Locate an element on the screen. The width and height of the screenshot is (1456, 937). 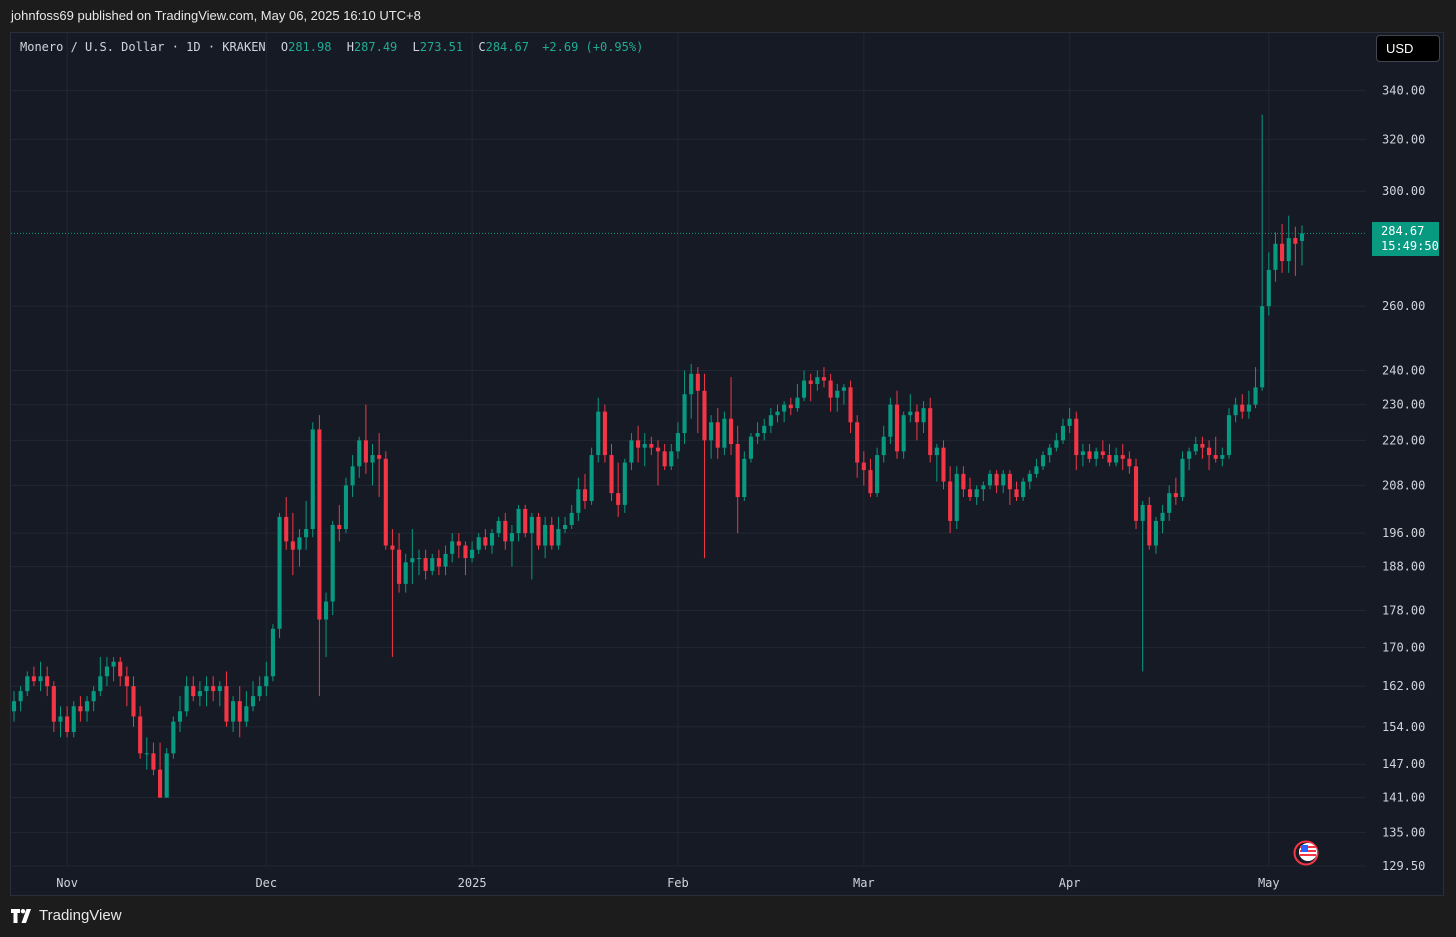
y-tick-label: 260.00 is located at coordinates (1403, 306).